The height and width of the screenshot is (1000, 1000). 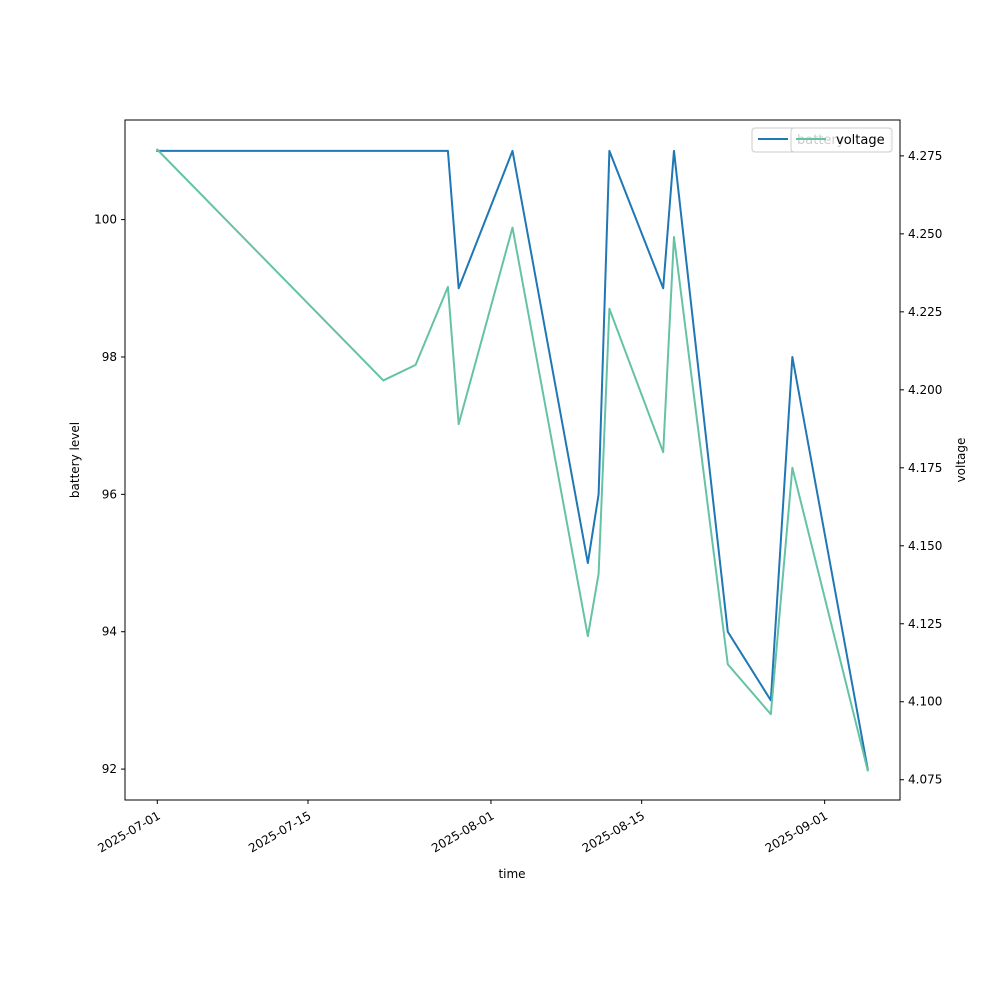 What do you see at coordinates (511, 874) in the screenshot?
I see `x-axis-label: time` at bounding box center [511, 874].